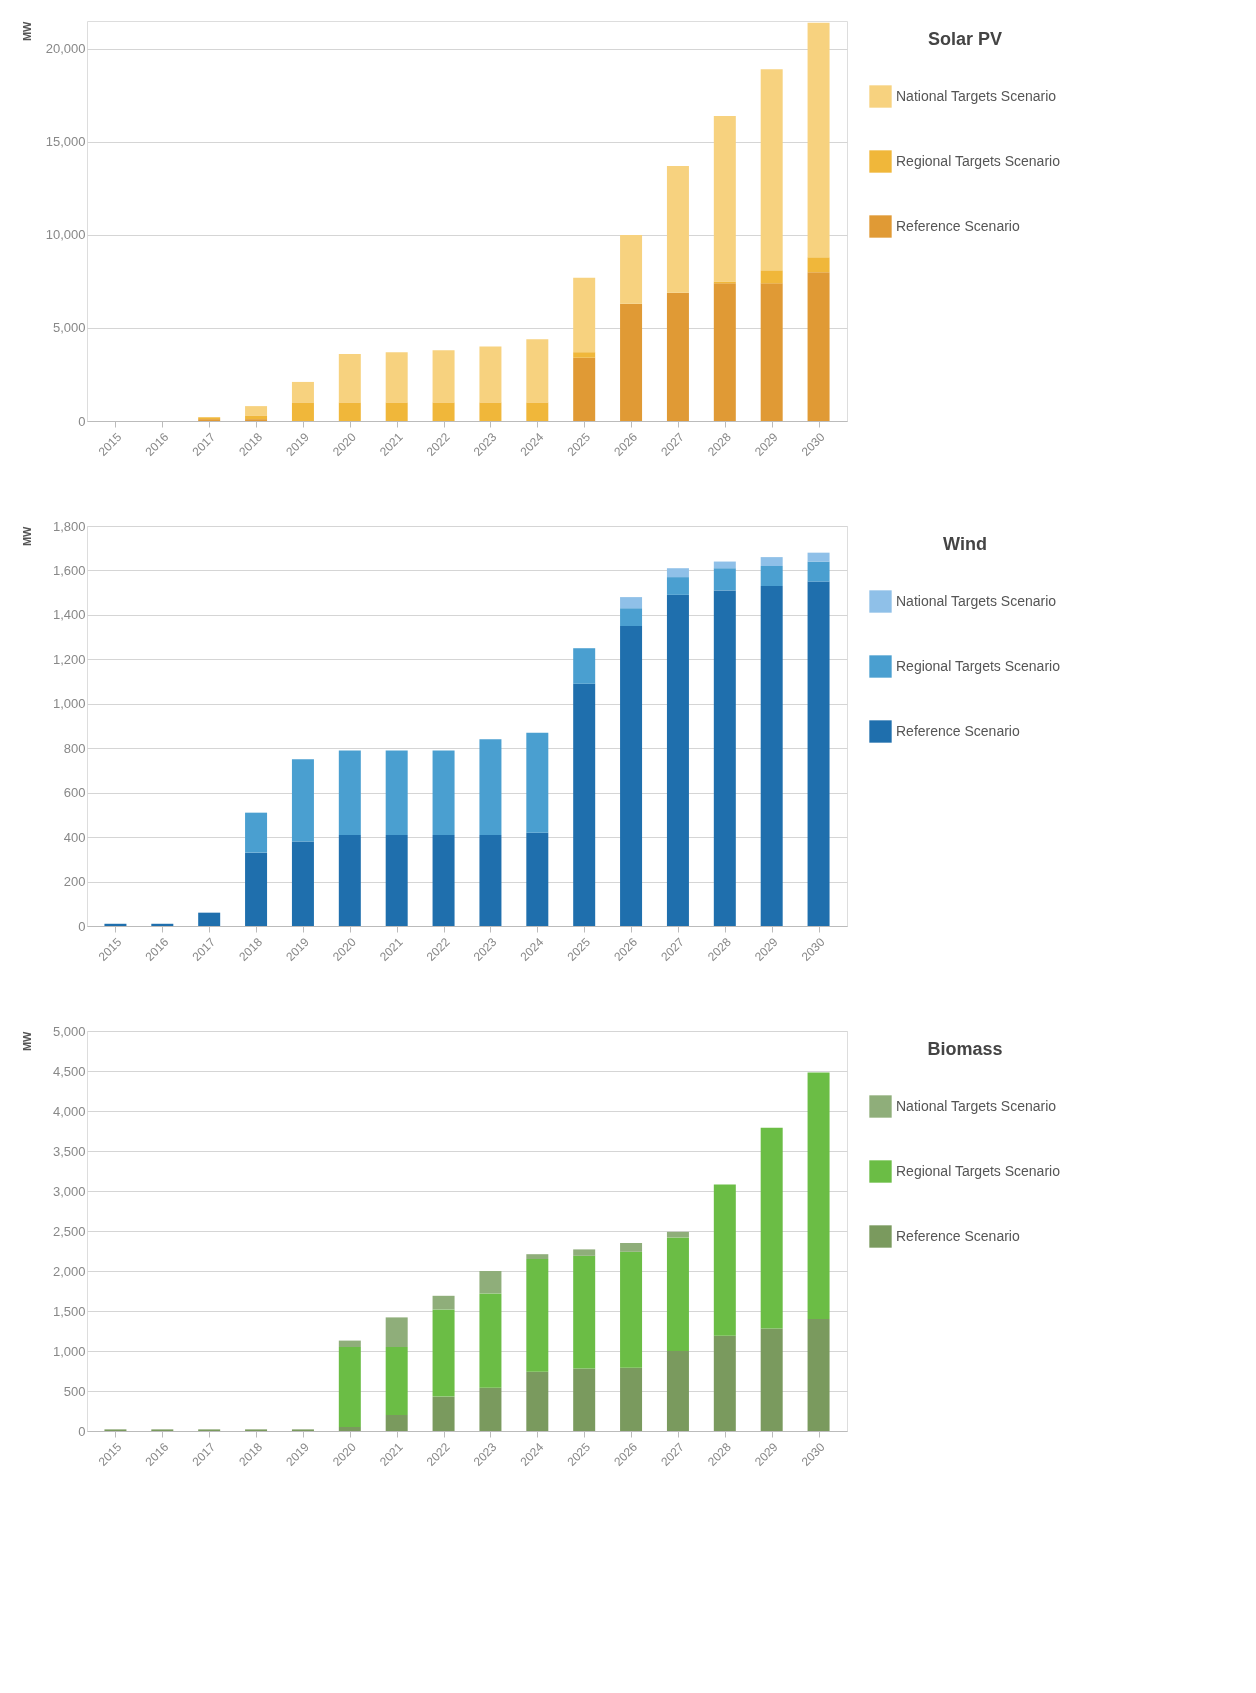 Image resolution: width=1256 pixels, height=1693 pixels. I want to click on y-tick-label: 1,400, so click(69, 615).